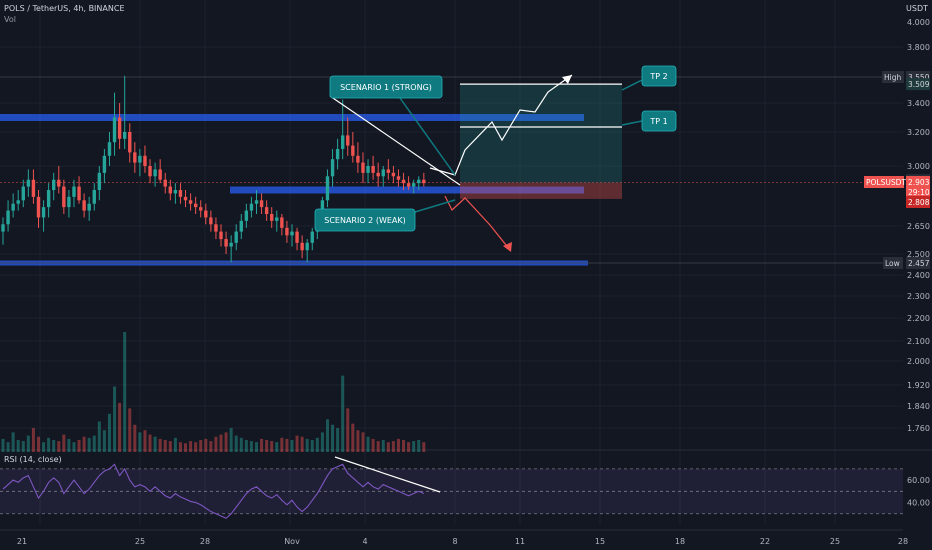 This screenshot has width=932, height=550. What do you see at coordinates (918, 503) in the screenshot?
I see `rsi-tick-label: 40.00` at bounding box center [918, 503].